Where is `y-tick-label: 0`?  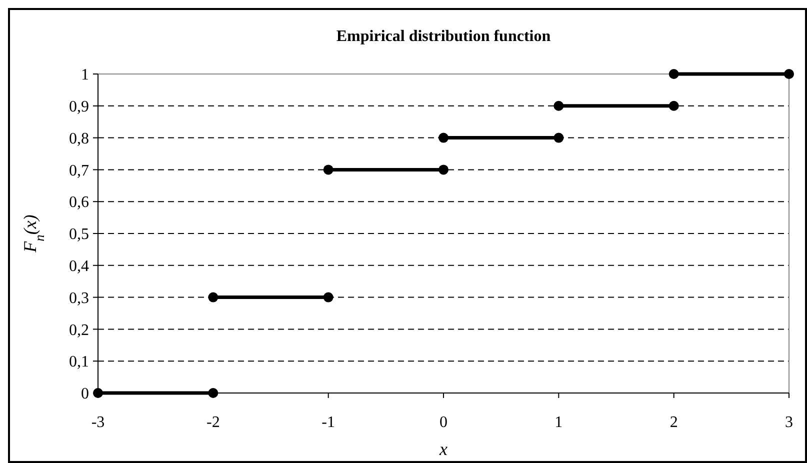
y-tick-label: 0 is located at coordinates (85, 394).